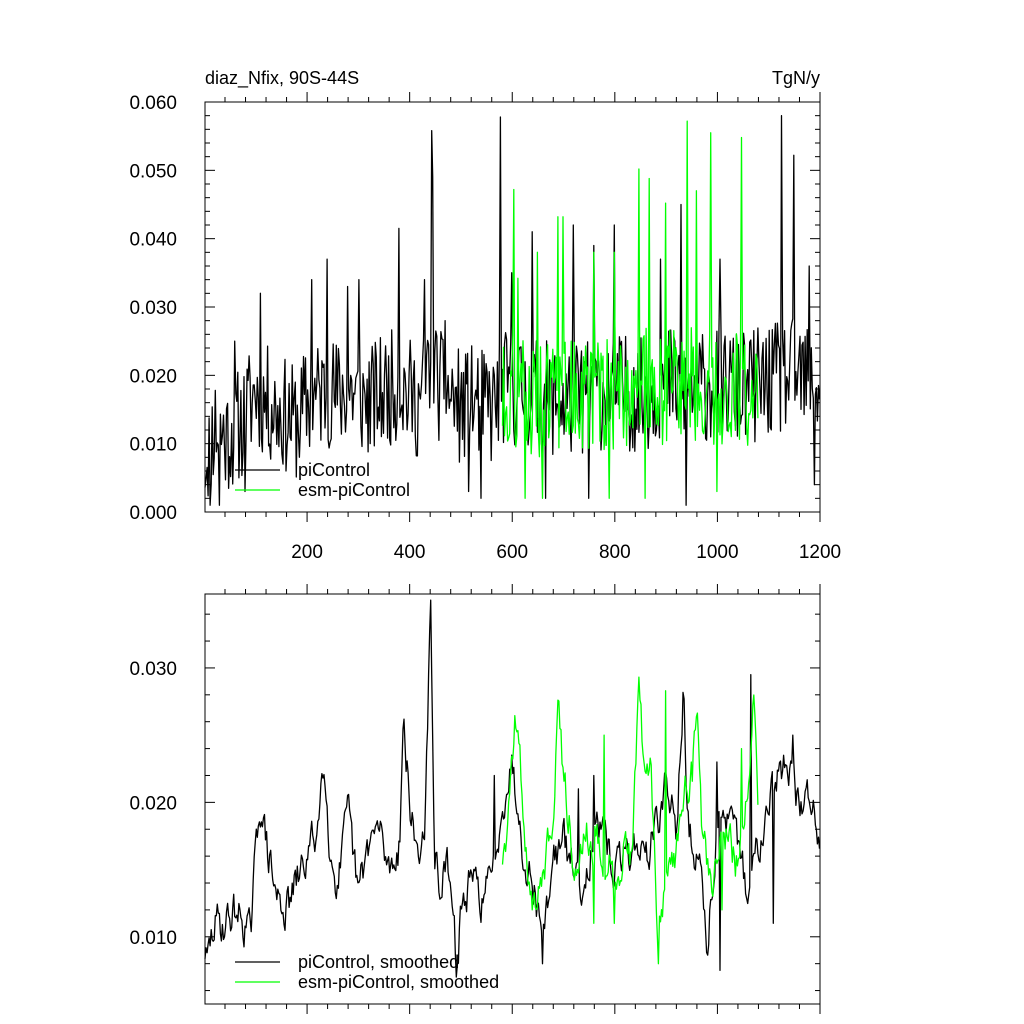 The height and width of the screenshot is (1024, 1024). What do you see at coordinates (820, 552) in the screenshot?
I see `x-tick-label: 1200` at bounding box center [820, 552].